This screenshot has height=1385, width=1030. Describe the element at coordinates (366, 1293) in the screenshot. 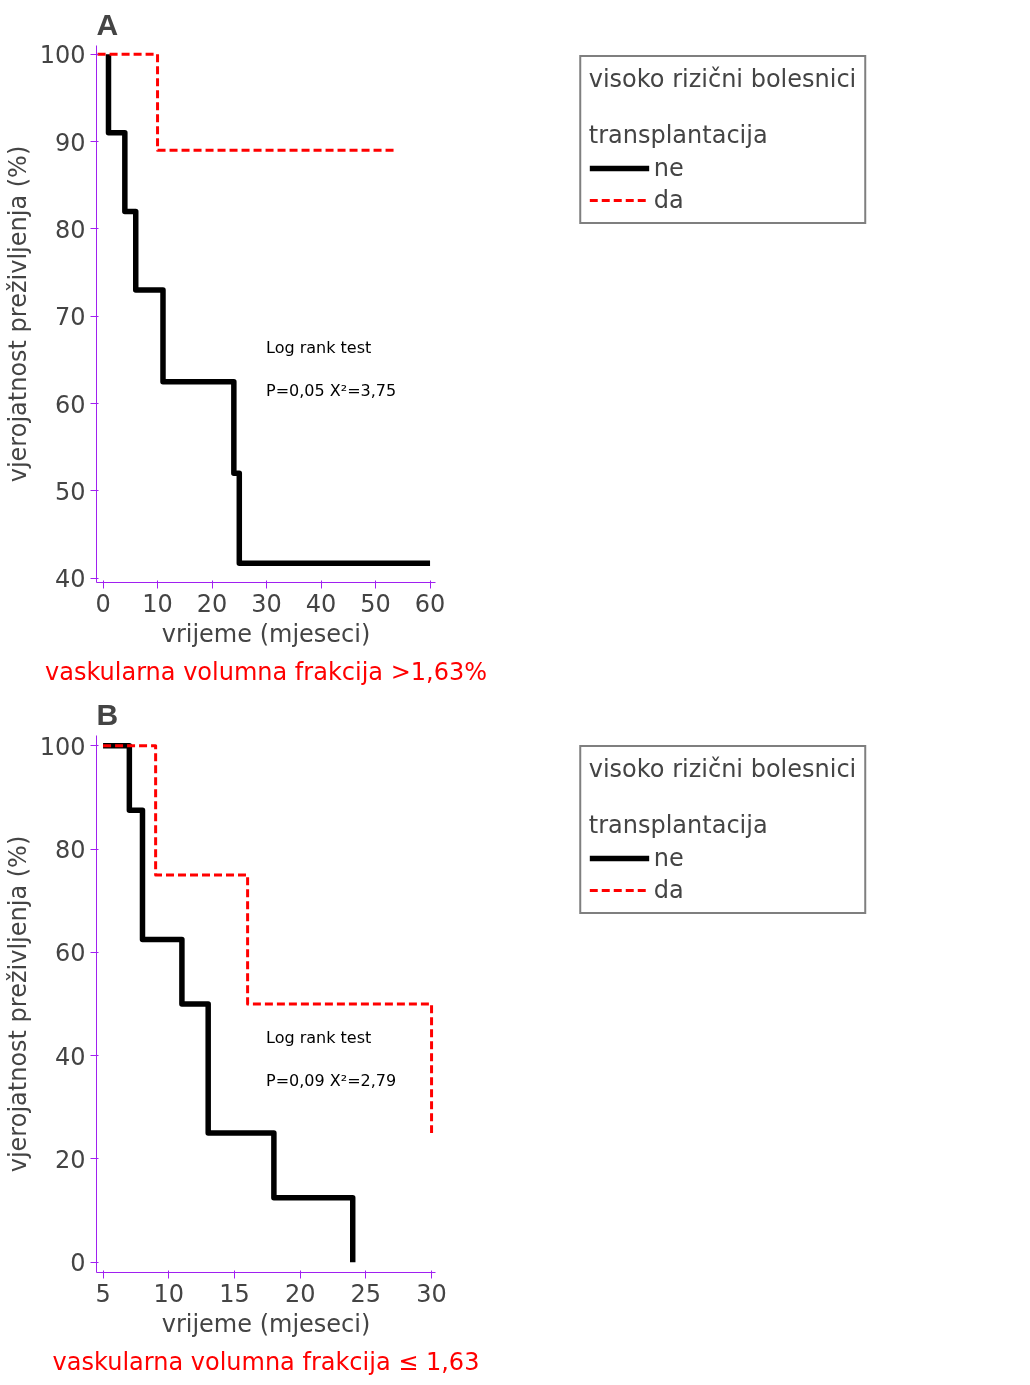

I see `x-tick-label: 25` at that location.